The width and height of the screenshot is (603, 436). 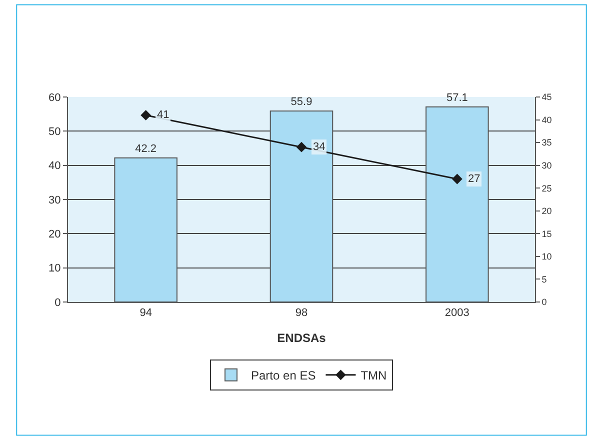 What do you see at coordinates (547, 257) in the screenshot?
I see `y2-tick-label: 10` at bounding box center [547, 257].